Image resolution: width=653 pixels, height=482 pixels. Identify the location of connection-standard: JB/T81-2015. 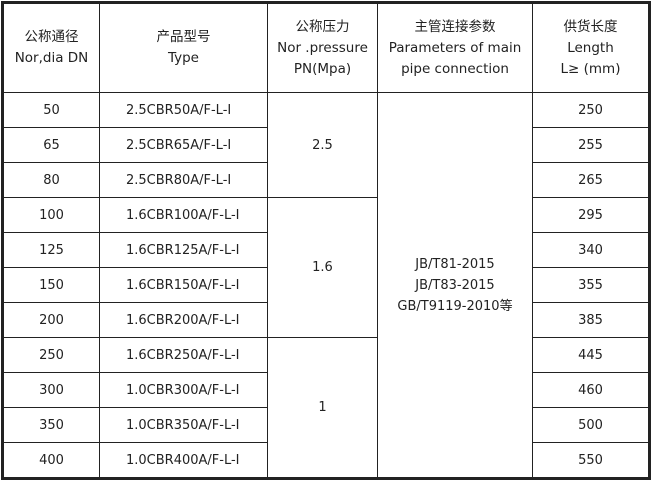
(455, 264).